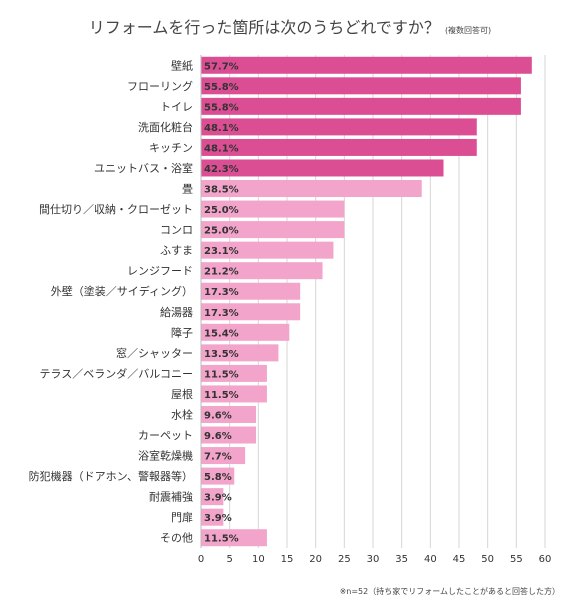 This screenshot has height=612, width=580. What do you see at coordinates (171, 497) in the screenshot?
I see `category-label: 耐震補強` at bounding box center [171, 497].